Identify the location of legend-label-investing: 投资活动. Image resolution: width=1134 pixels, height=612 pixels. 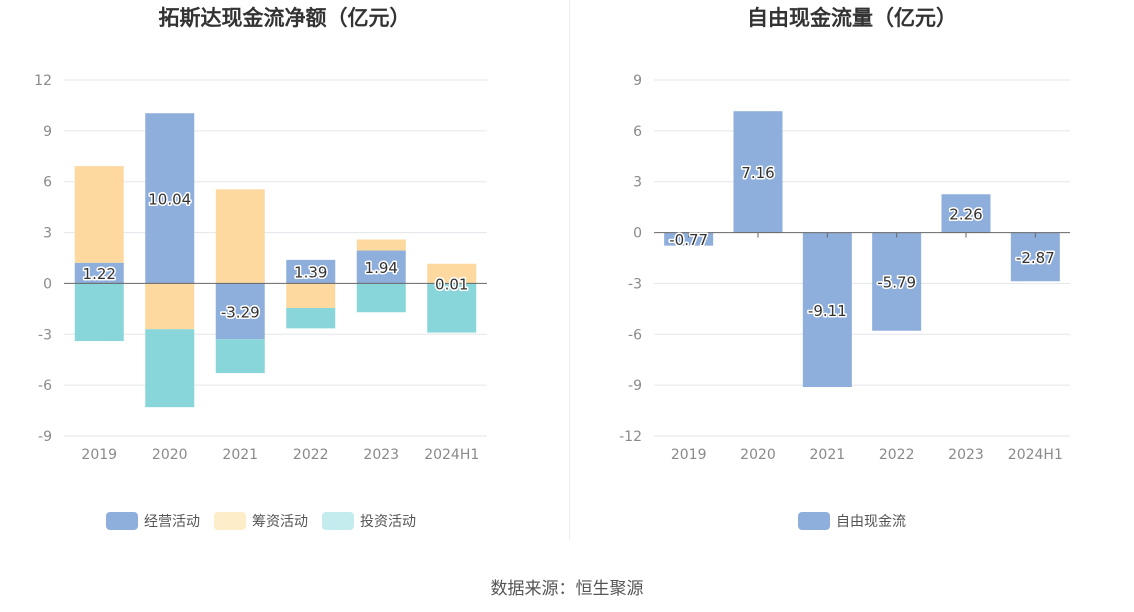
(388, 522).